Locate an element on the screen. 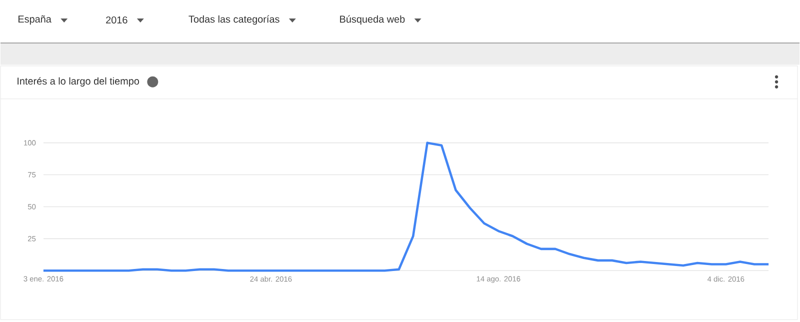 The width and height of the screenshot is (800, 322). text: 2016 is located at coordinates (117, 20).